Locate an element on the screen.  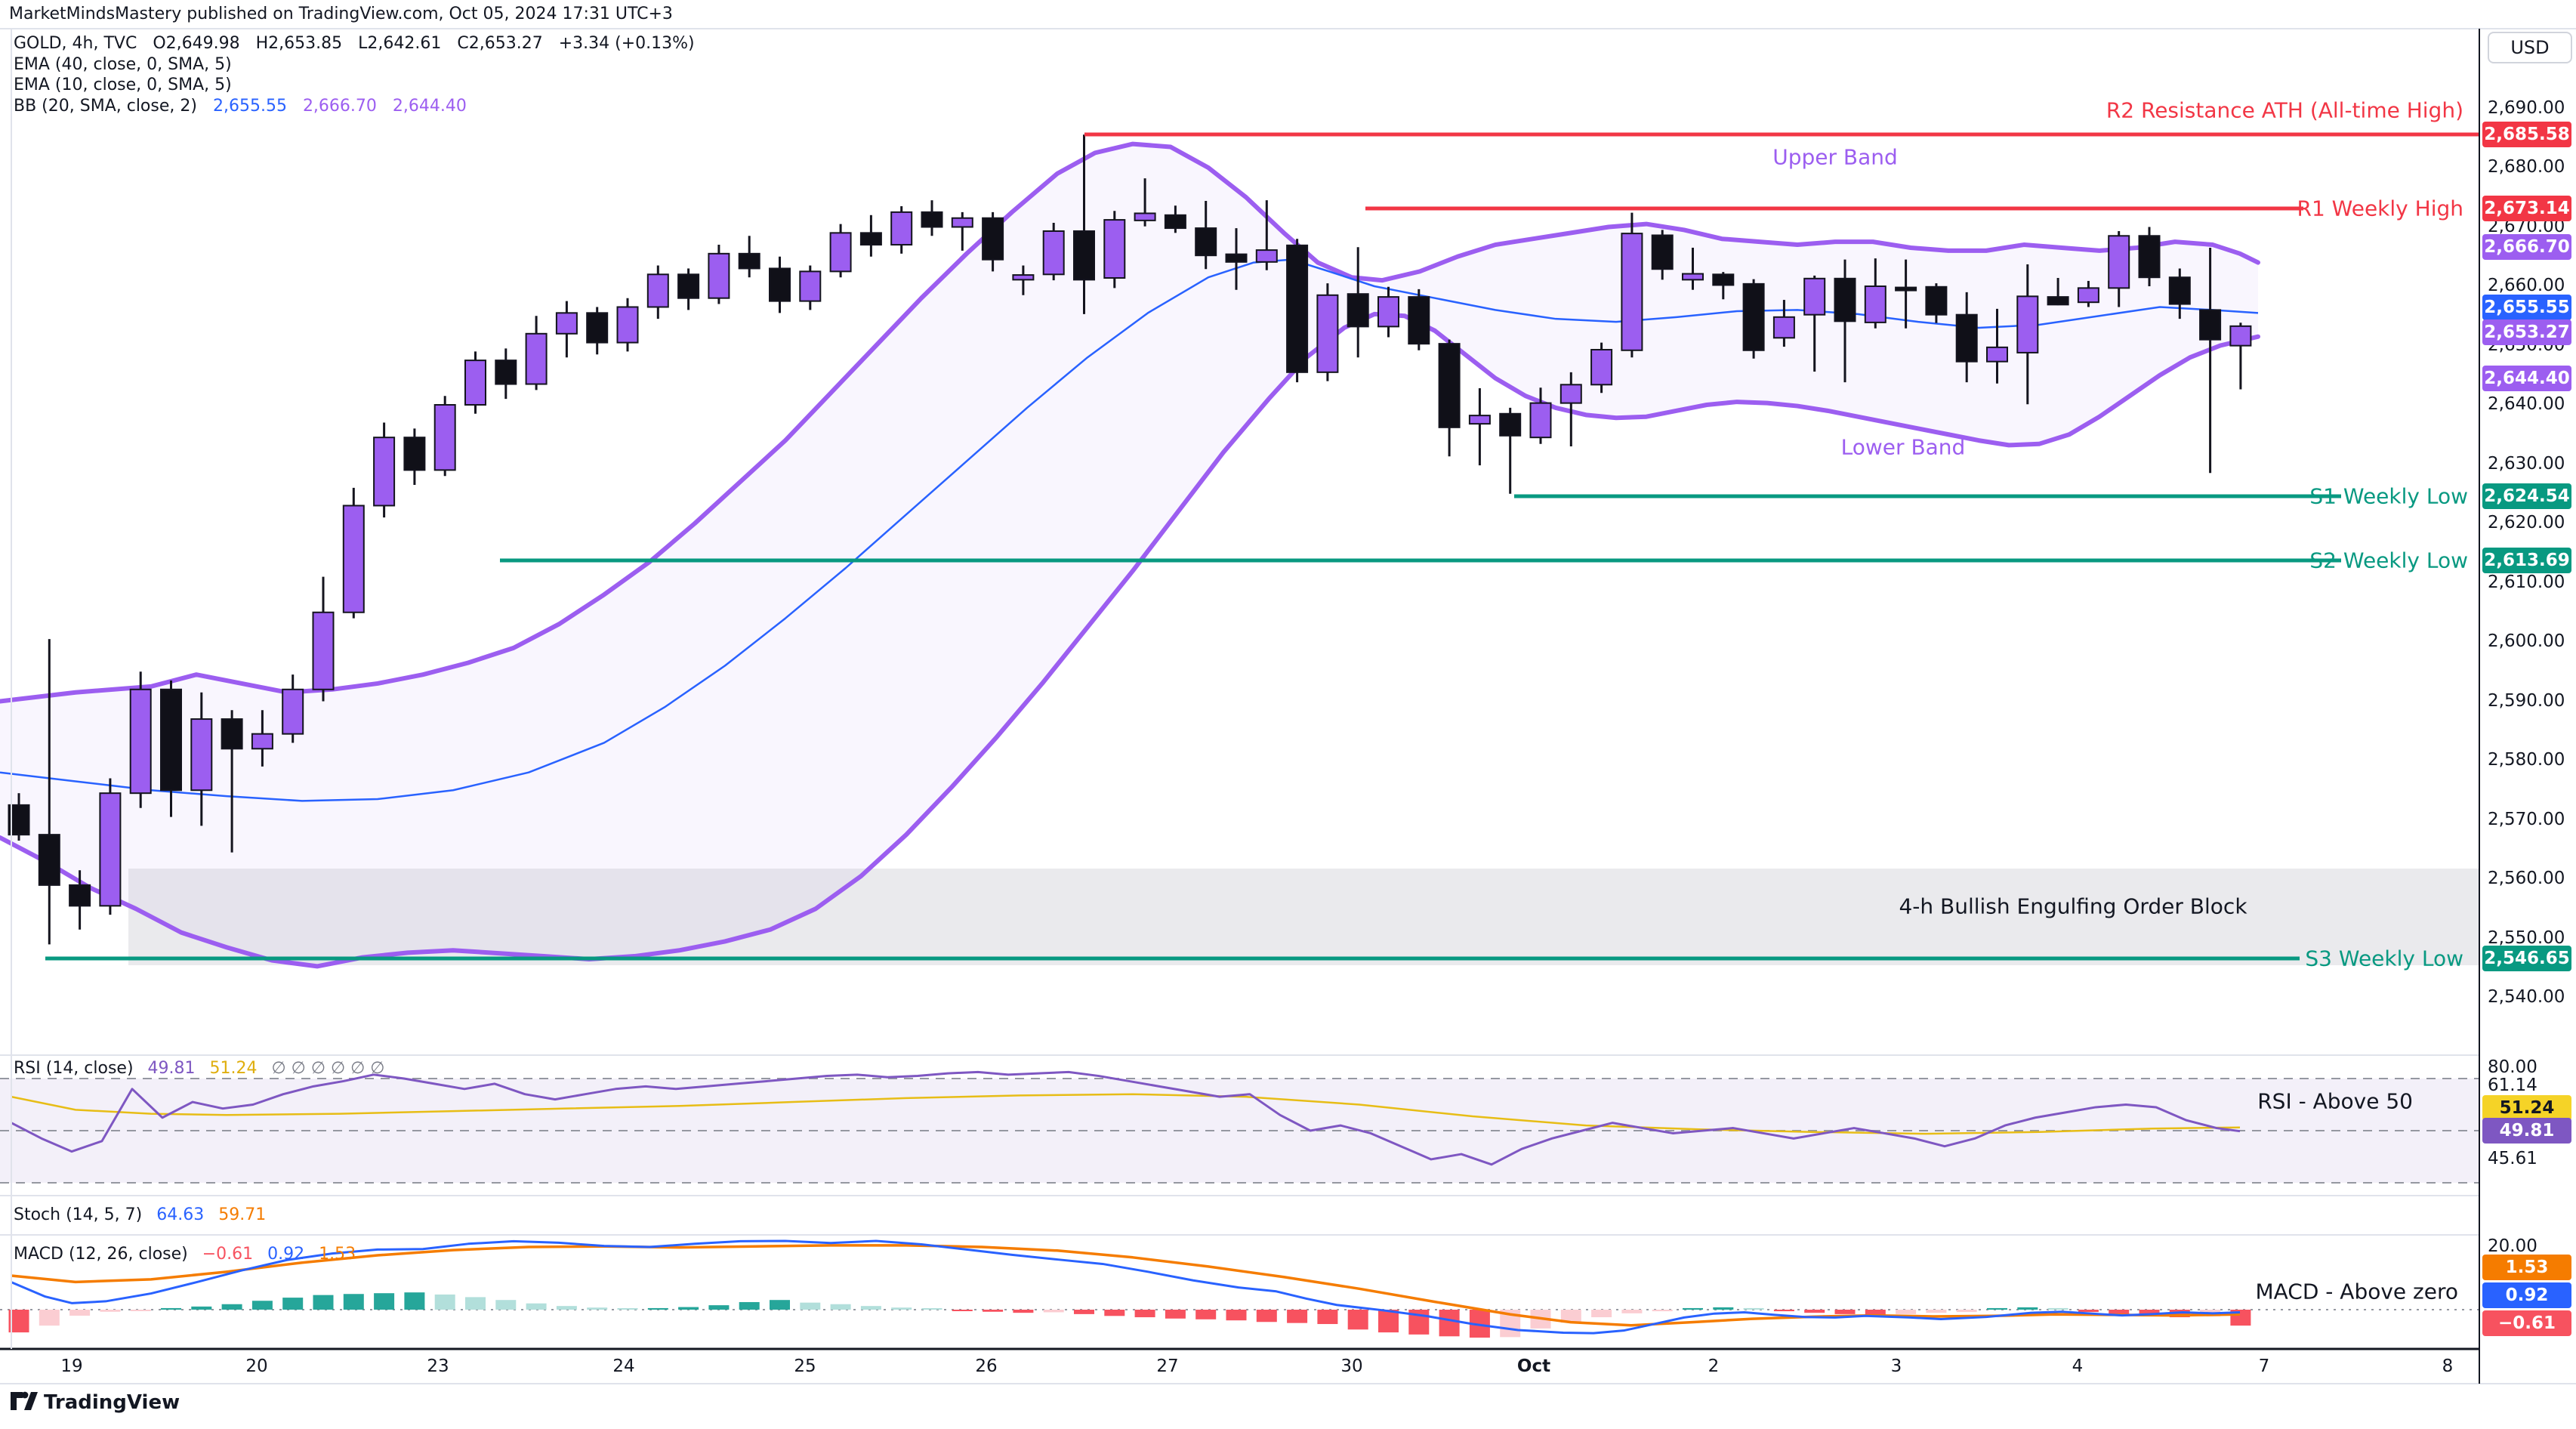
macd-signal-line is located at coordinates (1126, 1285).